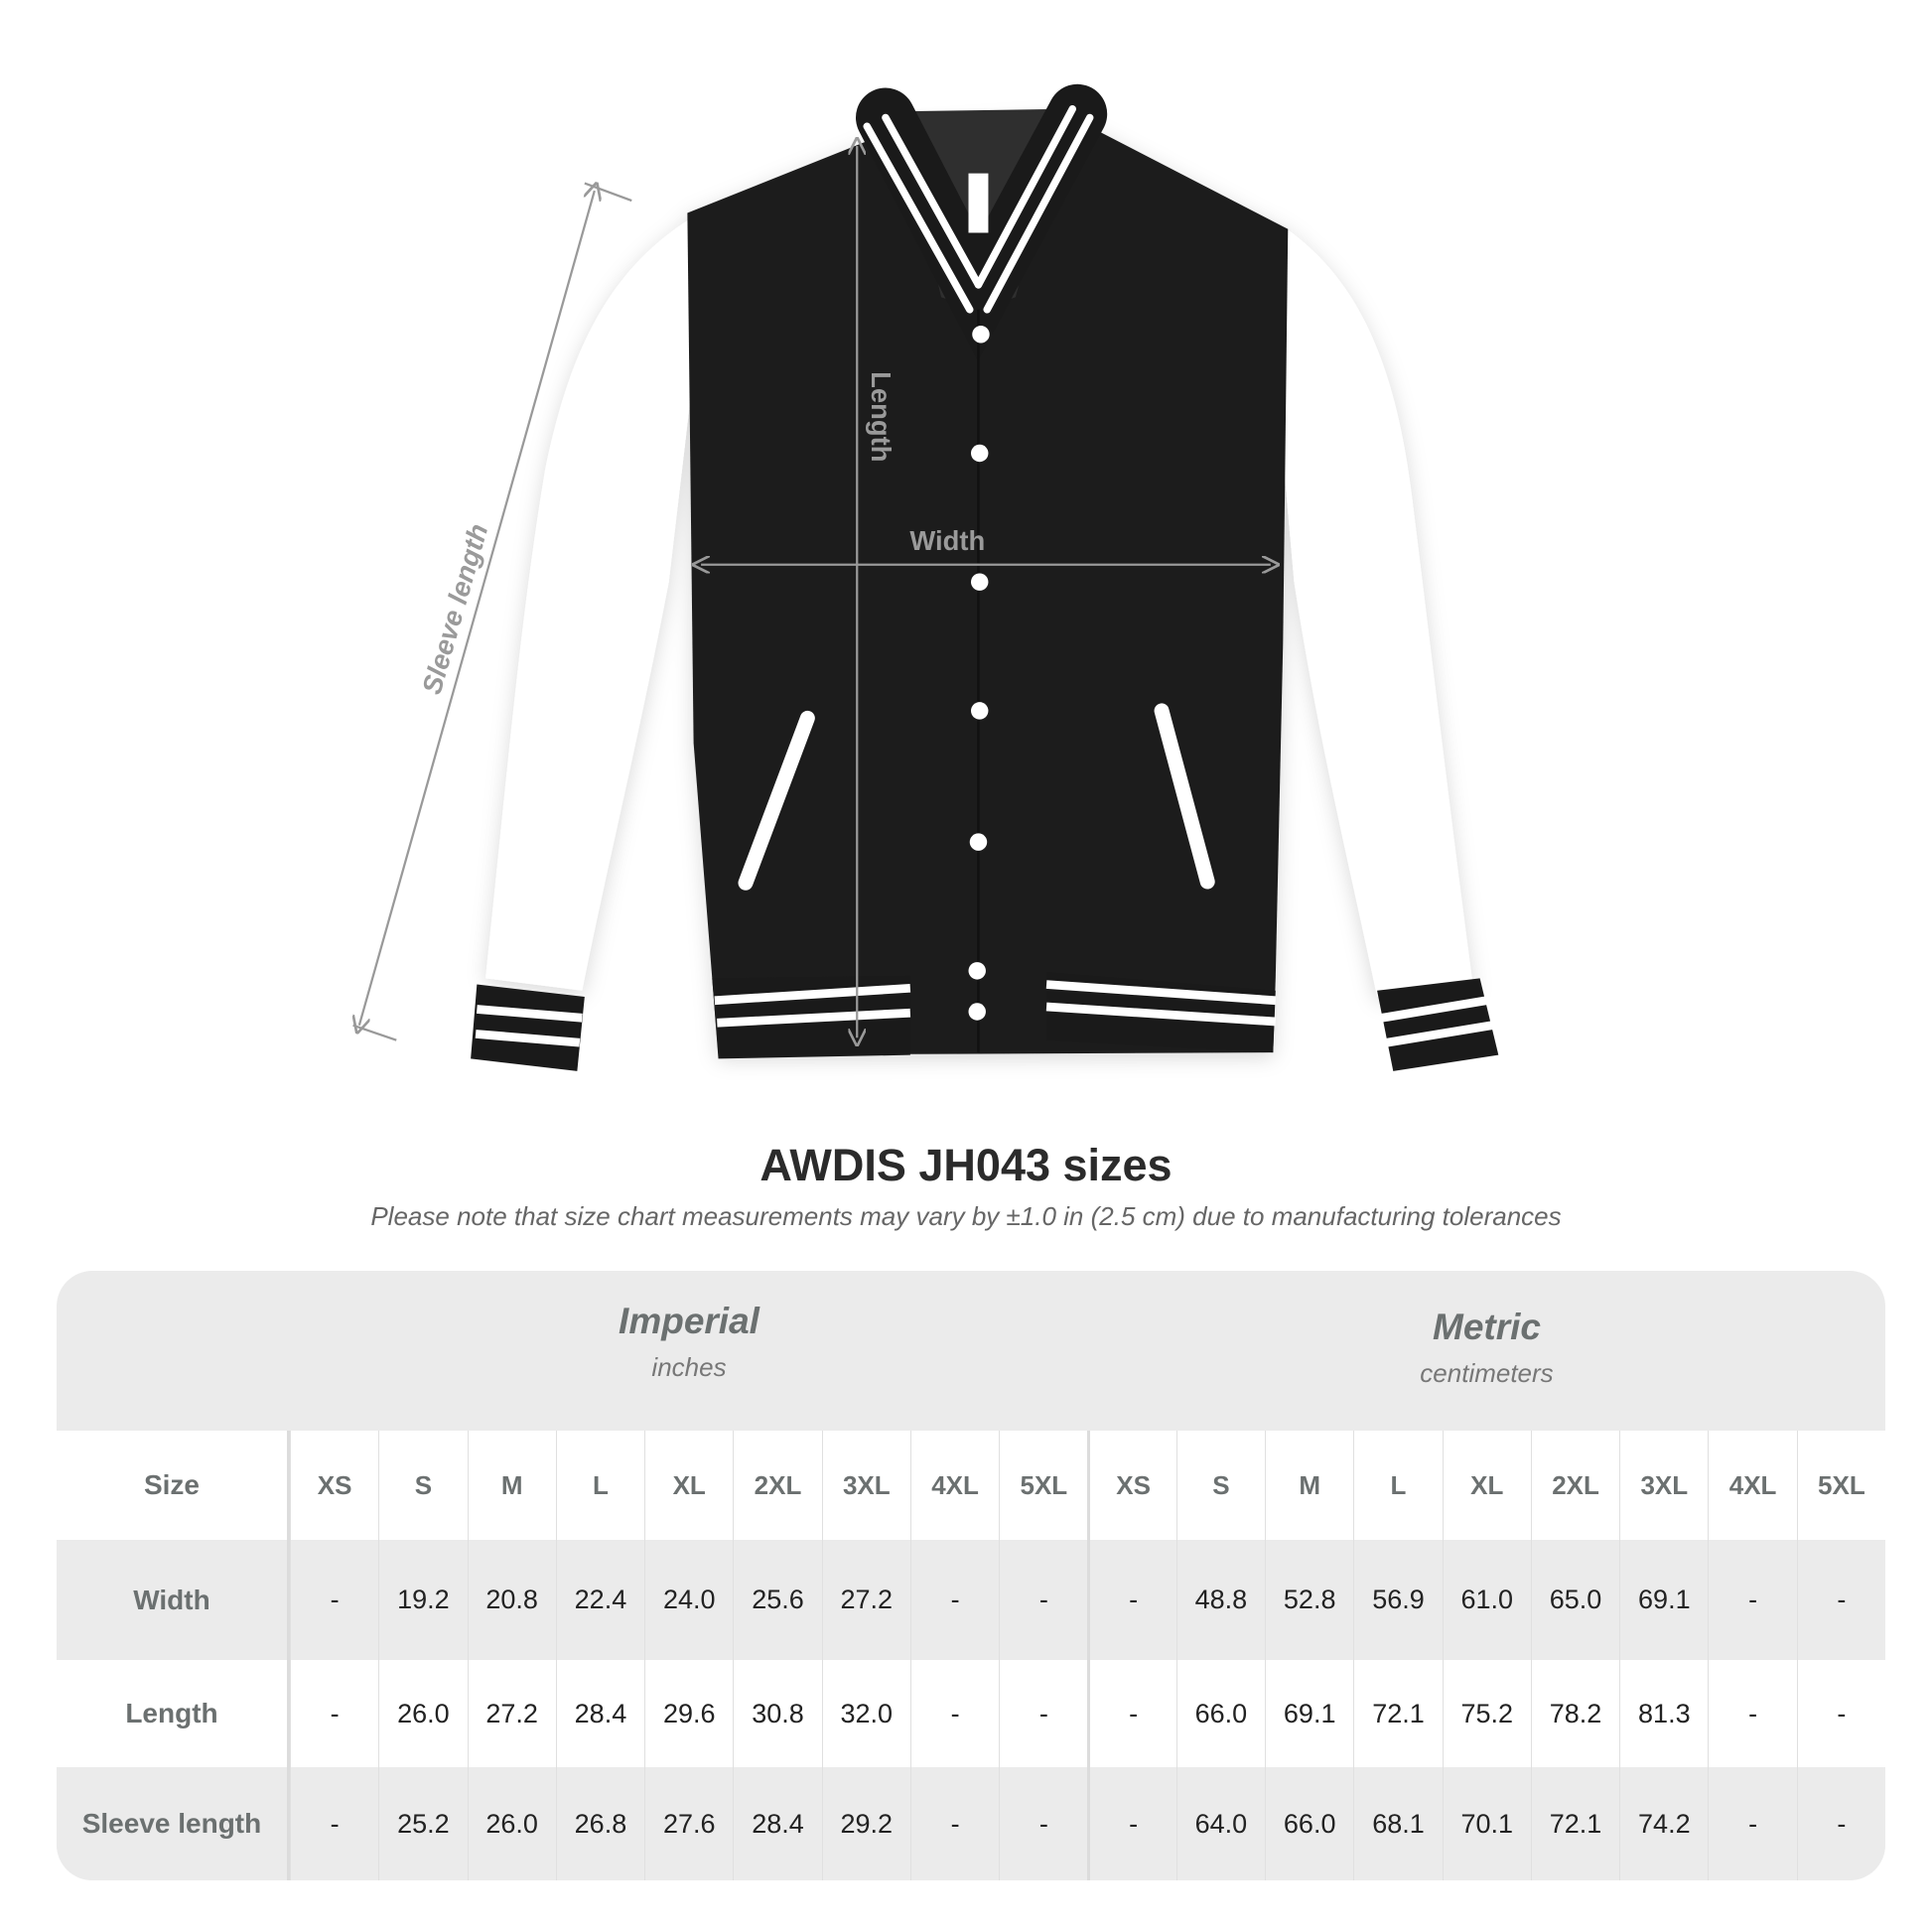  Describe the element at coordinates (777, 1600) in the screenshot. I see `value-cell-imperial: 25.6` at that location.